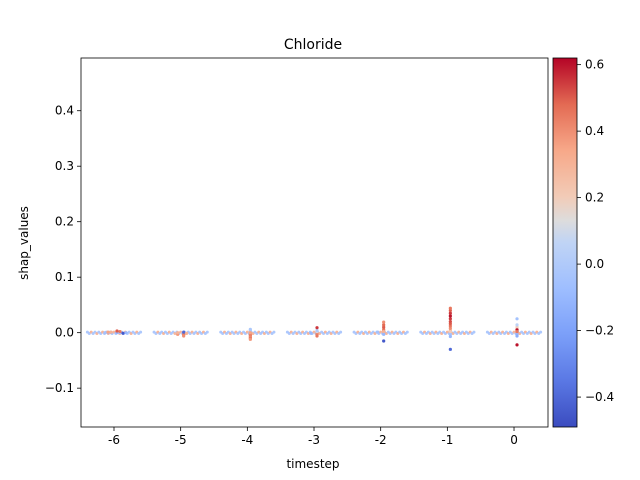  Describe the element at coordinates (599, 397) in the screenshot. I see `colorbar-tick-label: −0.4` at that location.